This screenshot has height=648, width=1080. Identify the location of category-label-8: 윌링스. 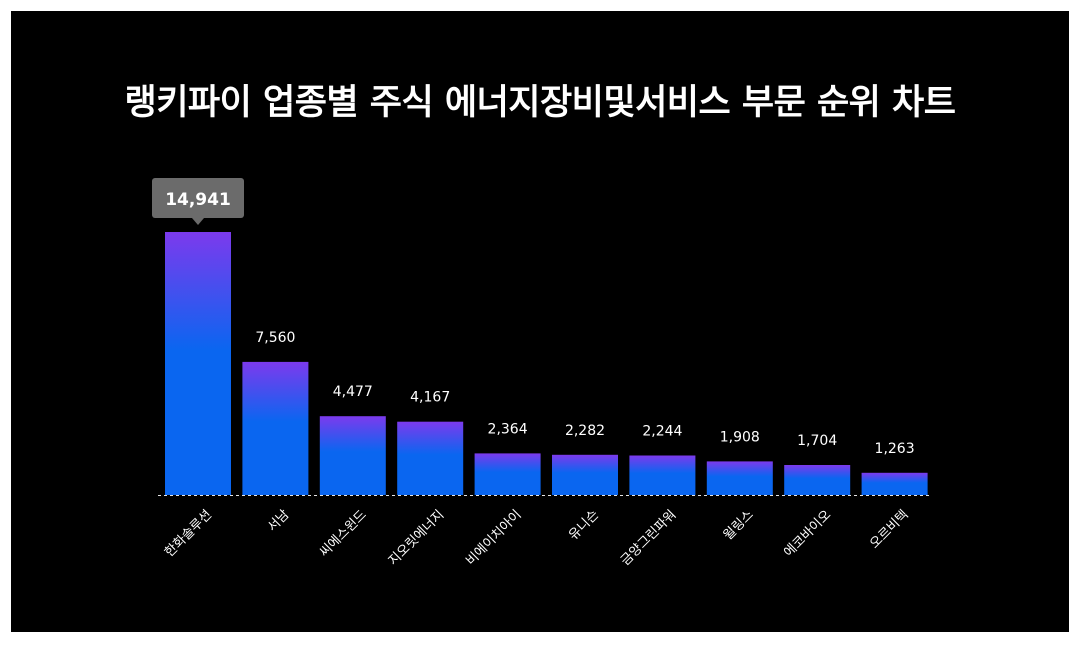
(739, 525).